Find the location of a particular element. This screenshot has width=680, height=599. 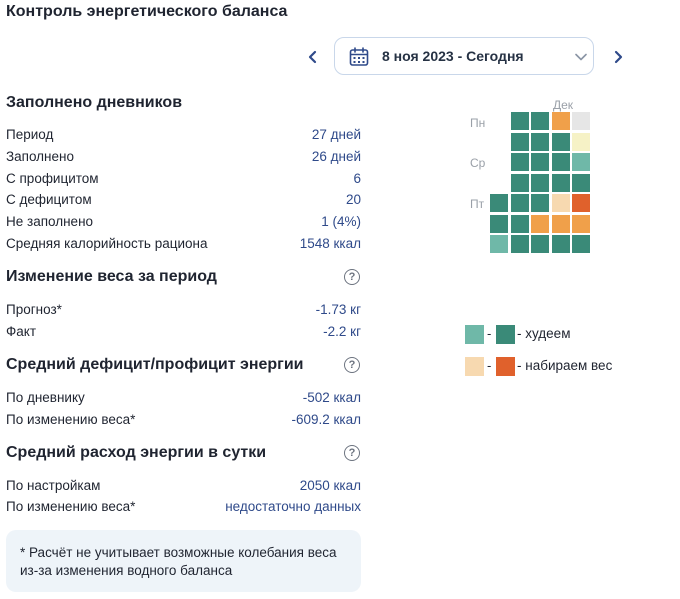

row-label-avg-calories: Средняя калорийность рациона is located at coordinates (107, 243).